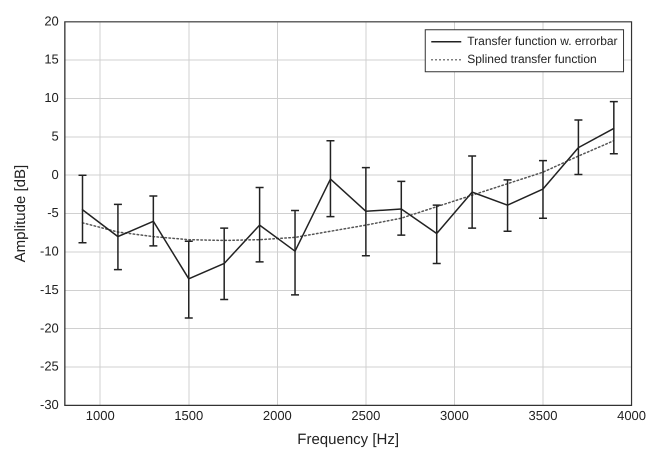 This screenshot has height=461, width=657. Describe the element at coordinates (55, 136) in the screenshot. I see `y-tick-label: 5` at that location.